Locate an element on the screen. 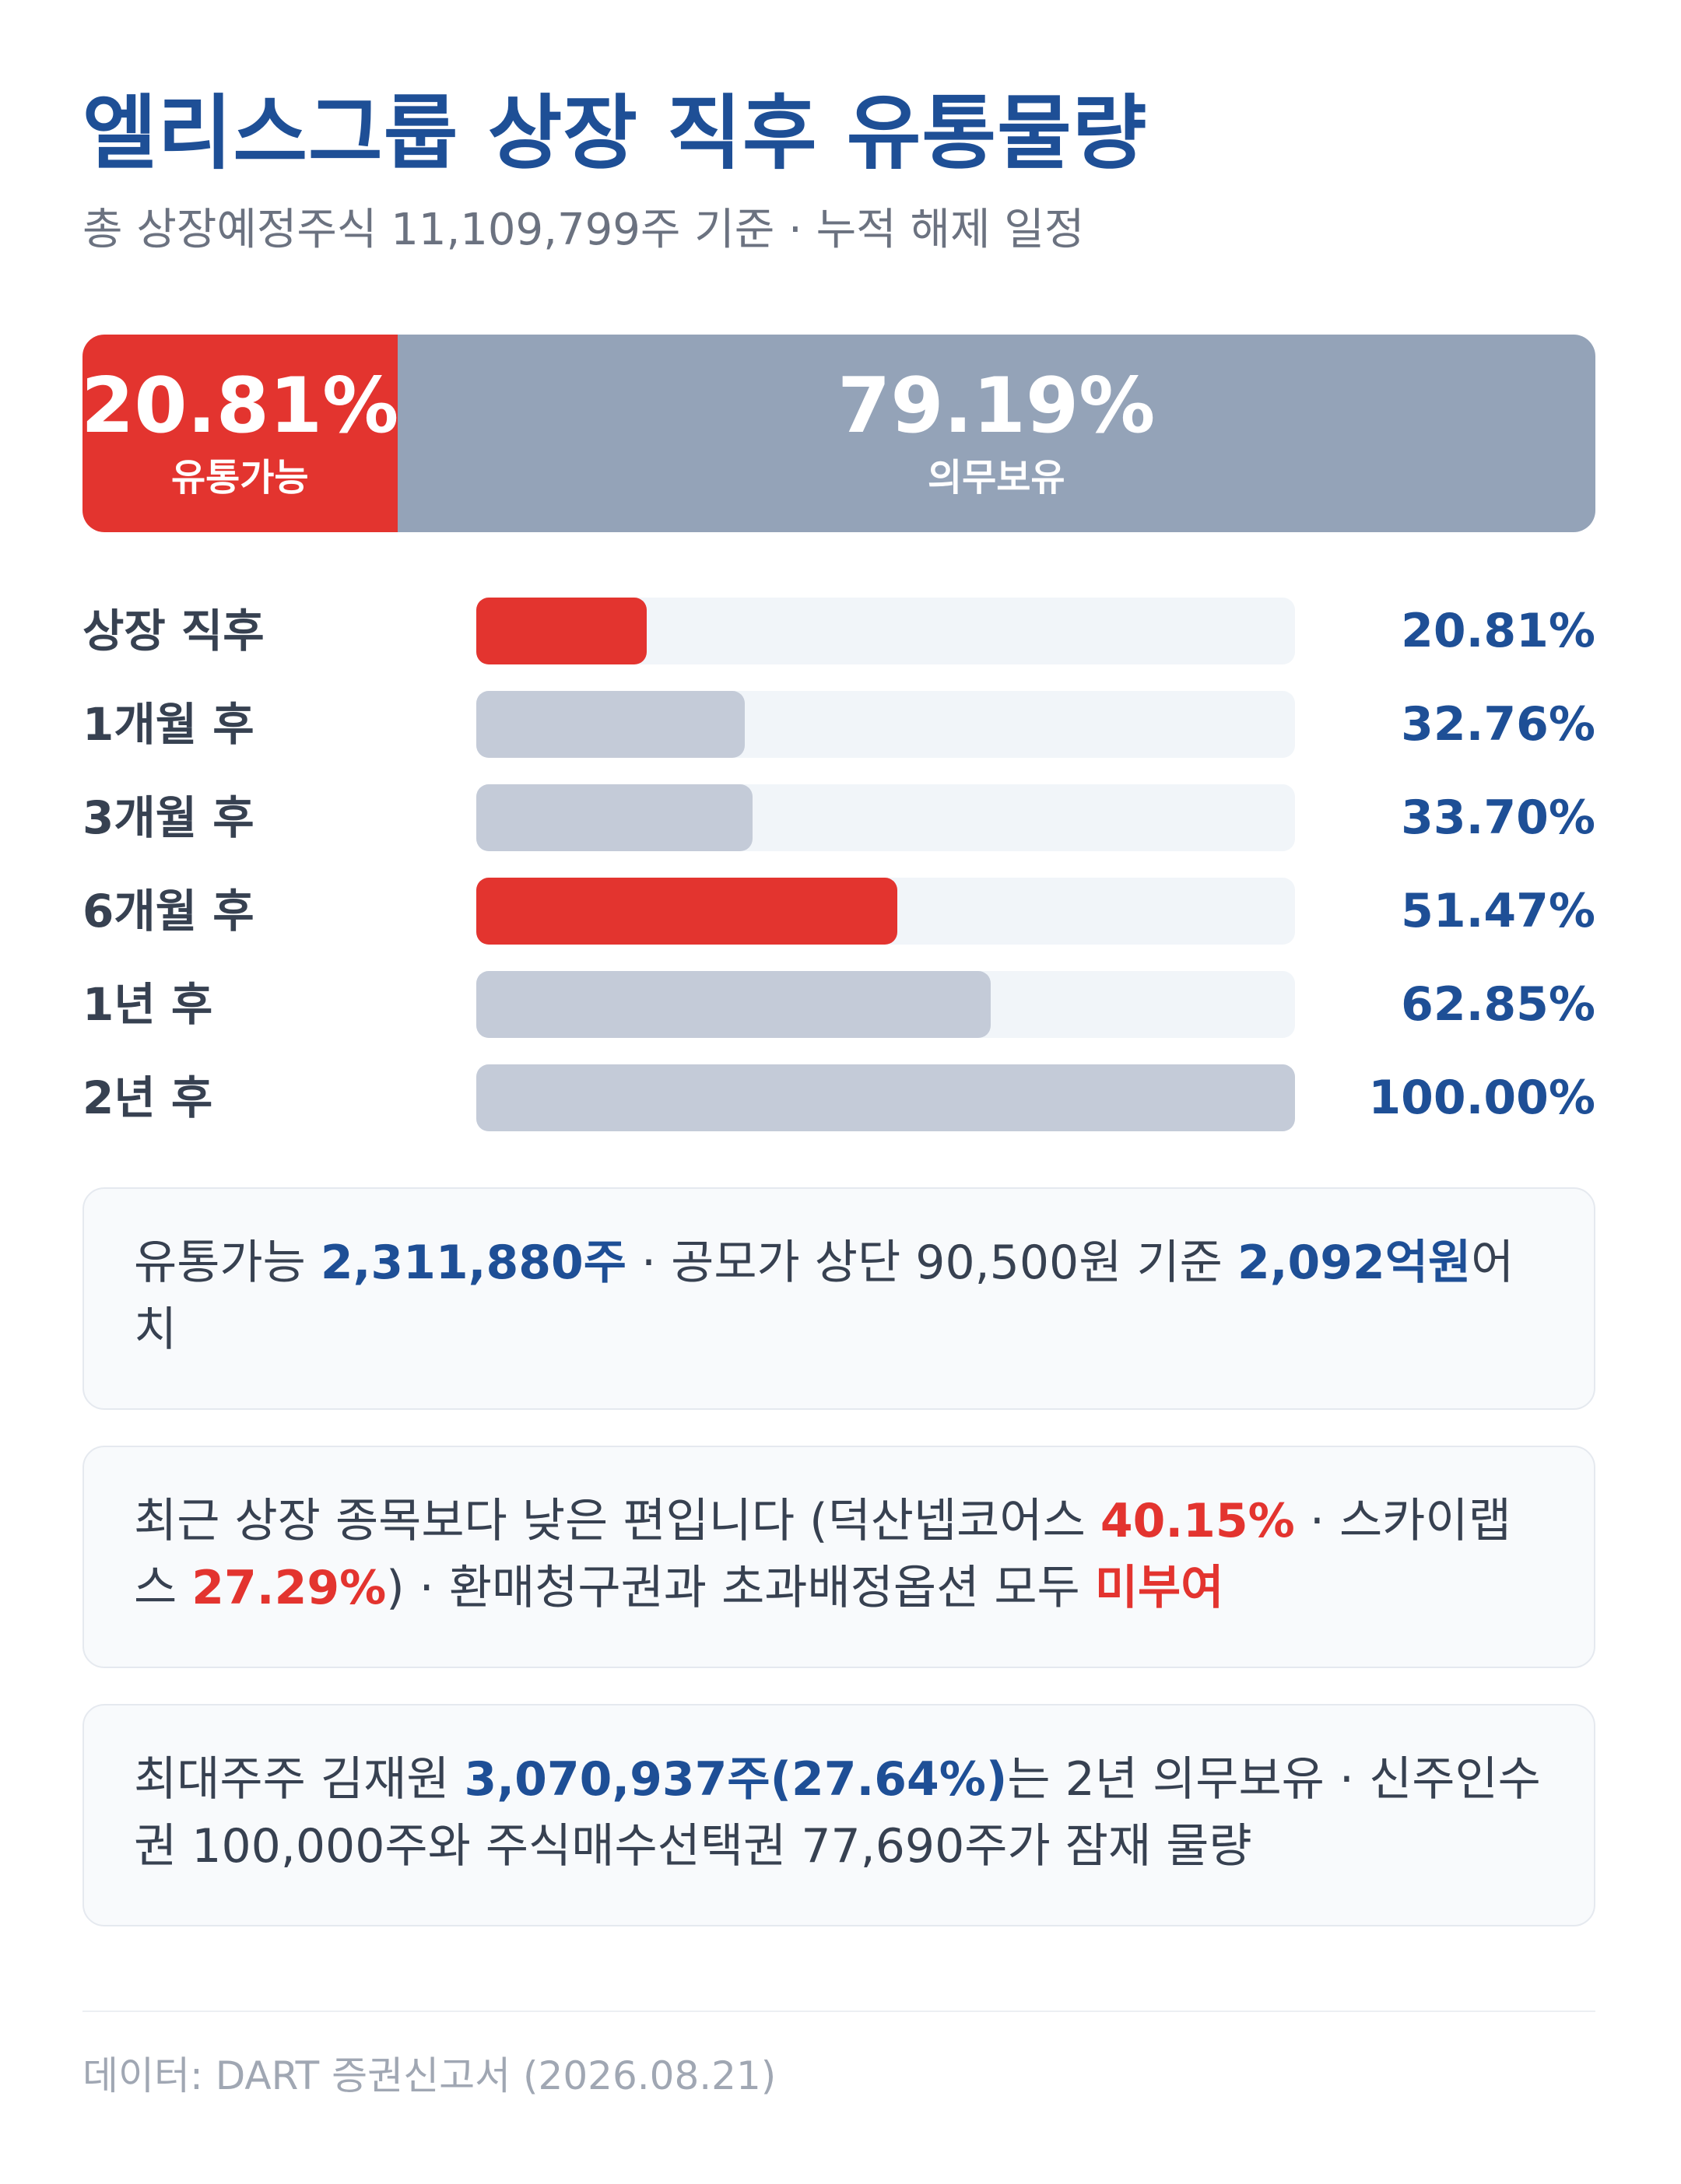  lockup-percent: 79.19% is located at coordinates (996, 405).